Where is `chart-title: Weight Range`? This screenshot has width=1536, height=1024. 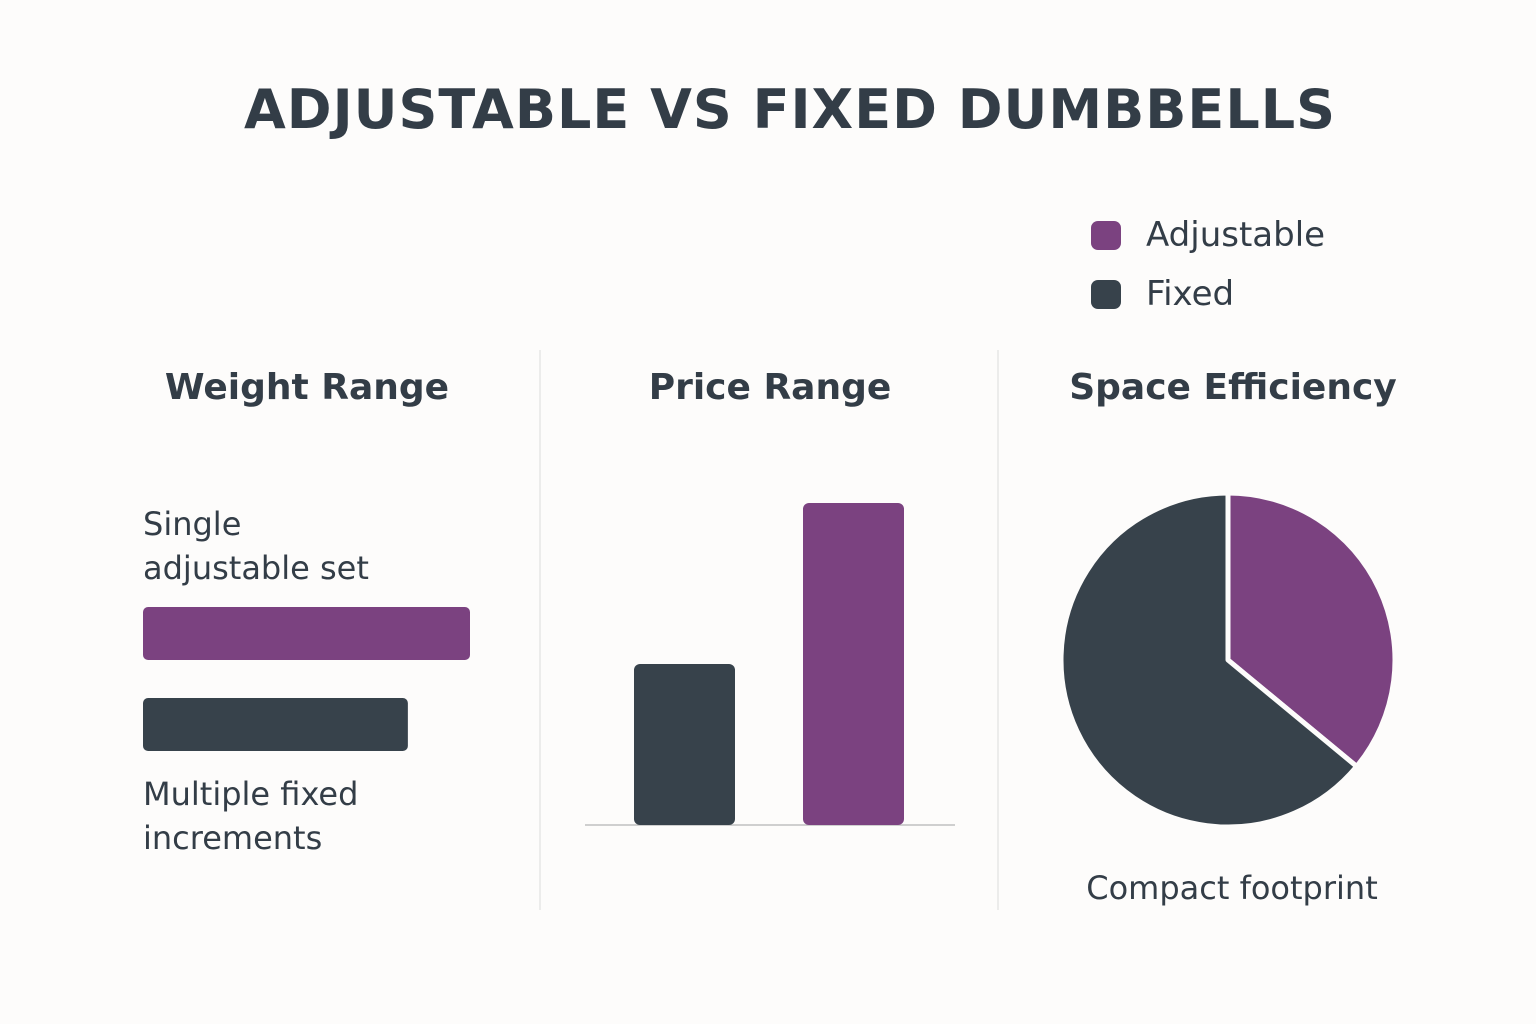 chart-title: Weight Range is located at coordinates (307, 387).